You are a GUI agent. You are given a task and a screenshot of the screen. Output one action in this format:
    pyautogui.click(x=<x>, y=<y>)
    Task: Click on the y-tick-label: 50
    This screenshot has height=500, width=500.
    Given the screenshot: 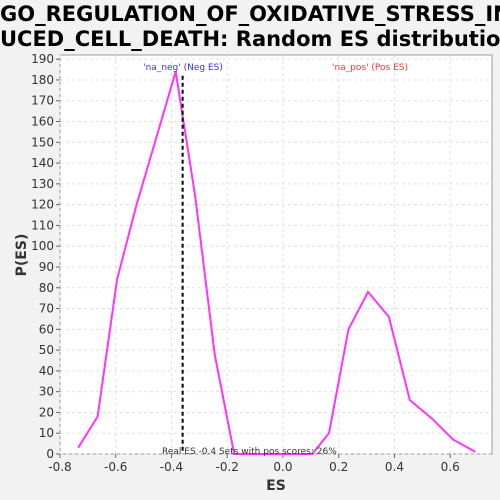 What is the action you would take?
    pyautogui.click(x=46, y=350)
    